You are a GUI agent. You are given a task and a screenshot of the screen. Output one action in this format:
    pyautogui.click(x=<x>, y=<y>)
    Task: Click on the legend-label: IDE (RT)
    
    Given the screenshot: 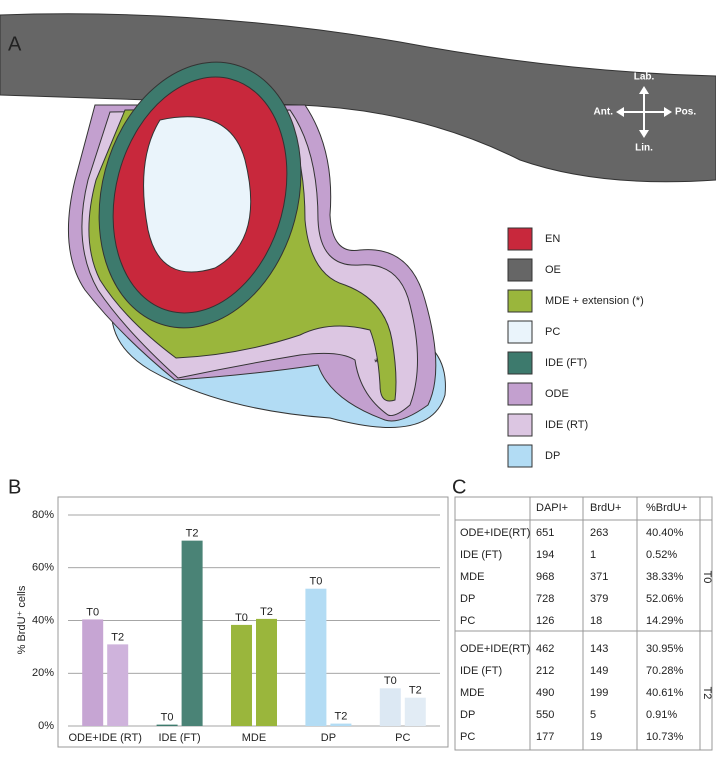 What is the action you would take?
    pyautogui.click(x=566, y=425)
    